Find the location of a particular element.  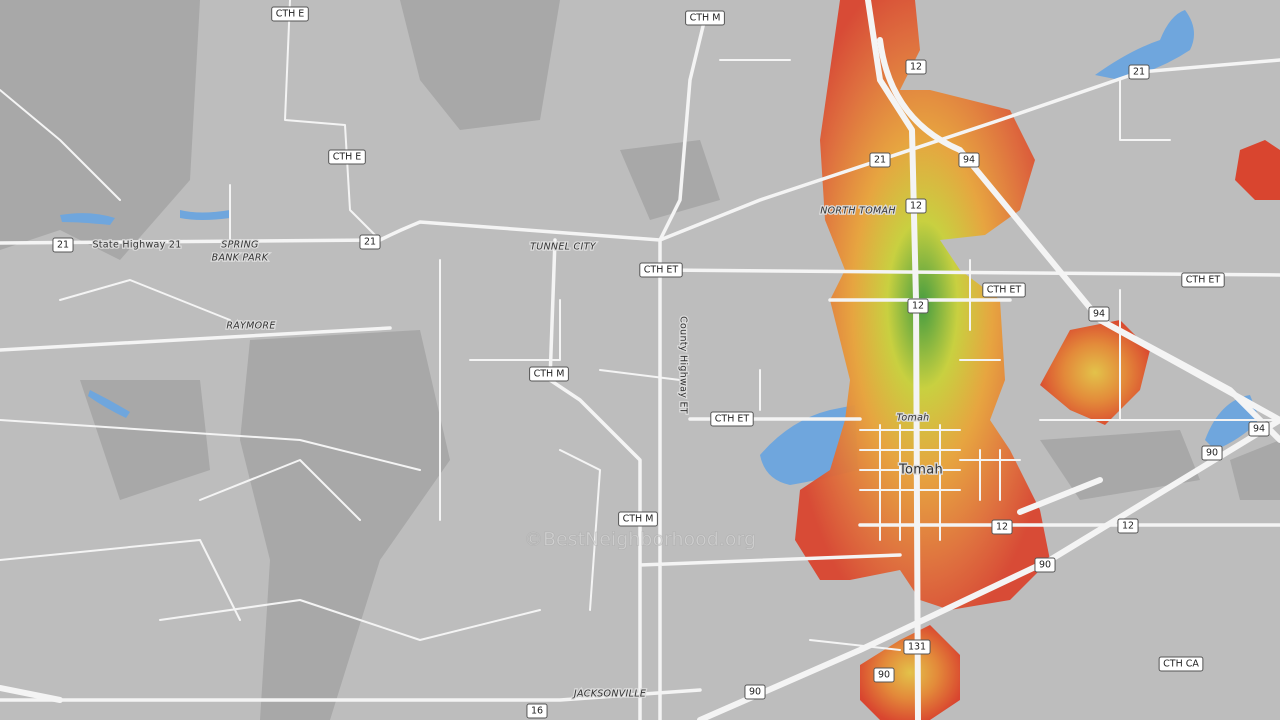

shield-label: CTH CA is located at coordinates (1181, 664).